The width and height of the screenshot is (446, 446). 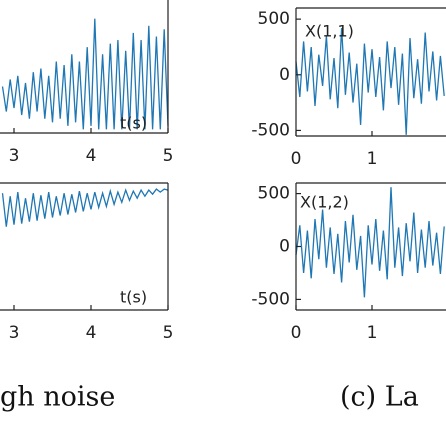 I want to click on annotation: X(1,2), so click(x=324, y=202).